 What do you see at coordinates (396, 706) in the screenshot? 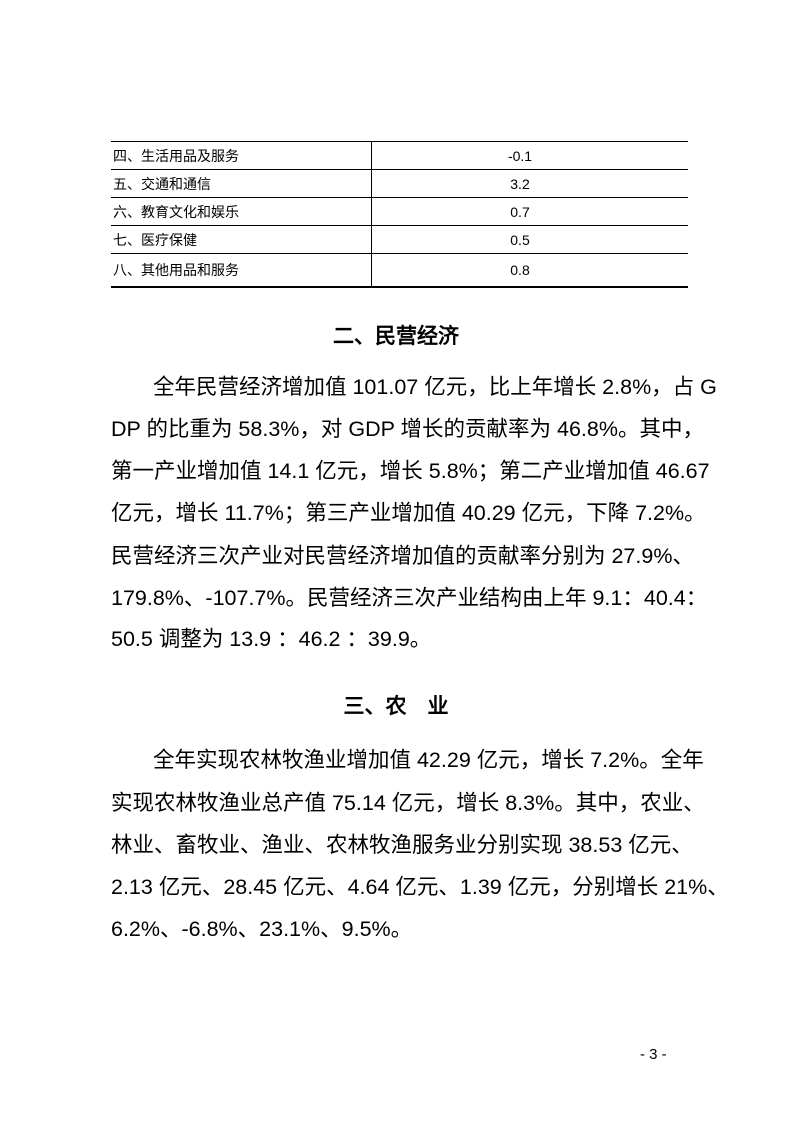
I see `section-heading: 三、农 业` at bounding box center [396, 706].